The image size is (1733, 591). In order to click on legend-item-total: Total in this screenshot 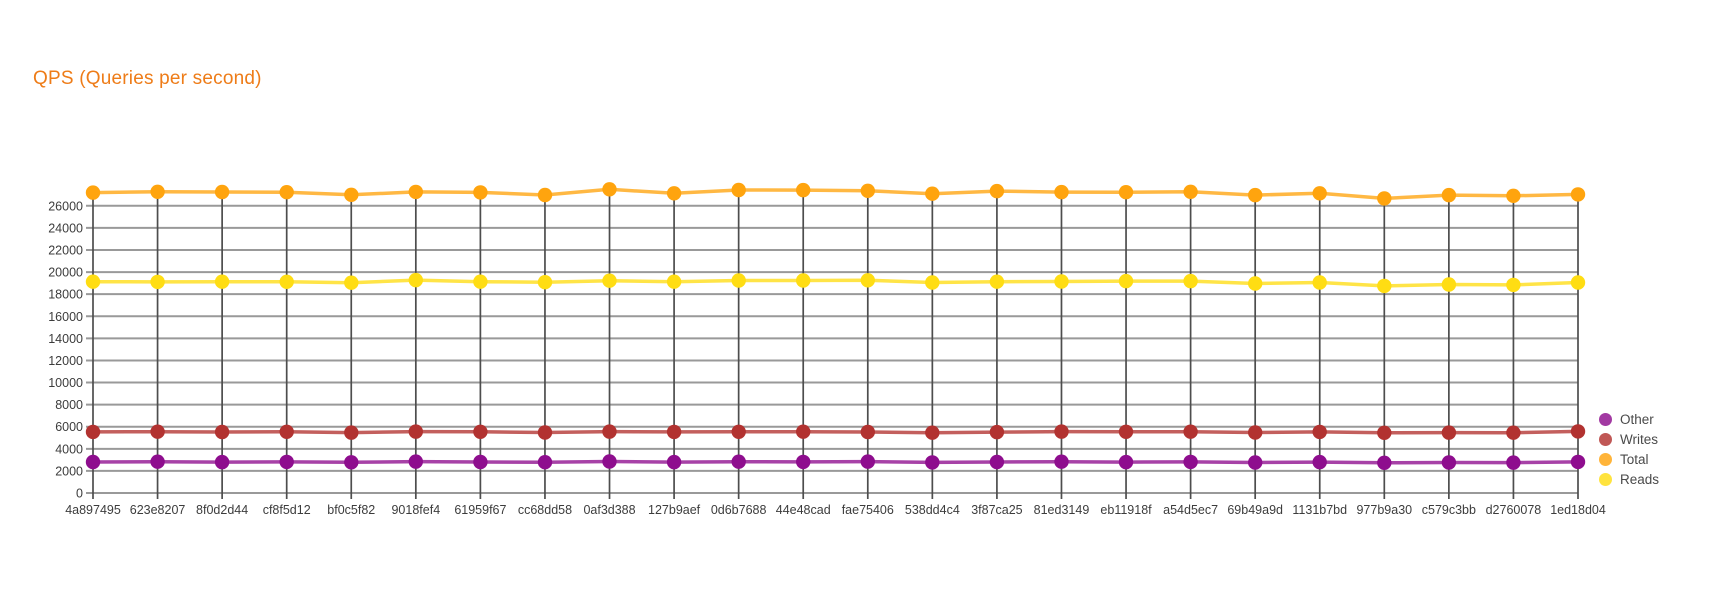, I will do `click(1629, 459)`.